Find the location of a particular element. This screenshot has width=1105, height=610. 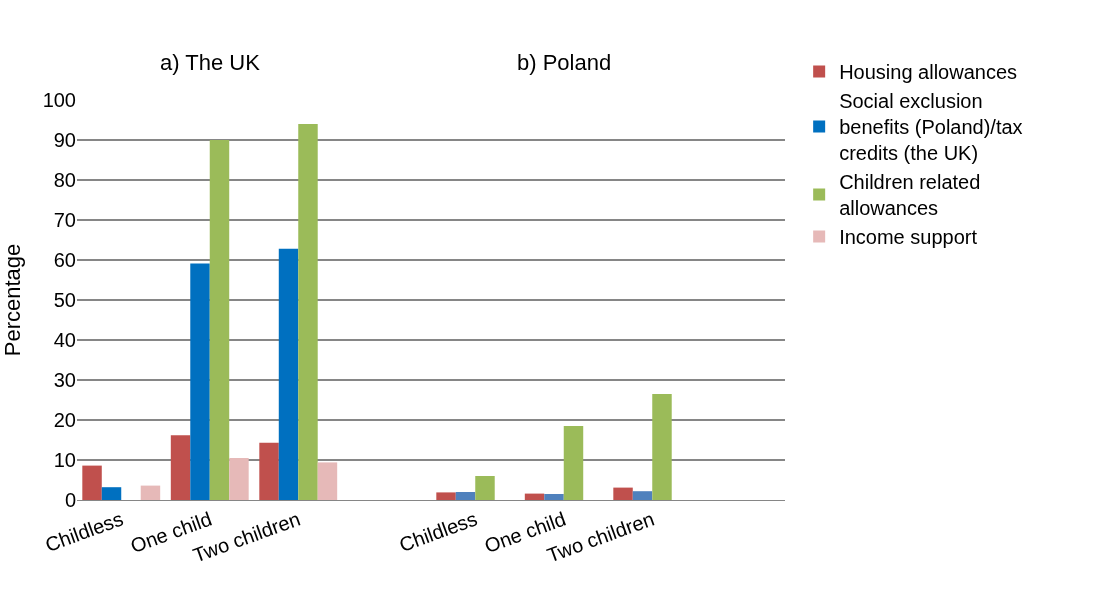

y-tick-label: 50 is located at coordinates (64, 300).